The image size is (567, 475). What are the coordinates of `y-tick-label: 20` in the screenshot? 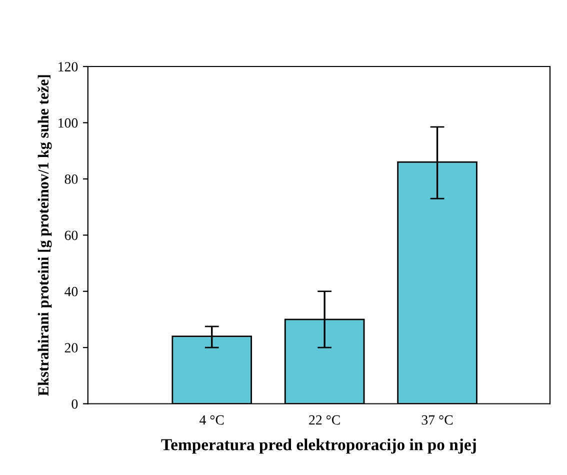 It's located at (71, 347).